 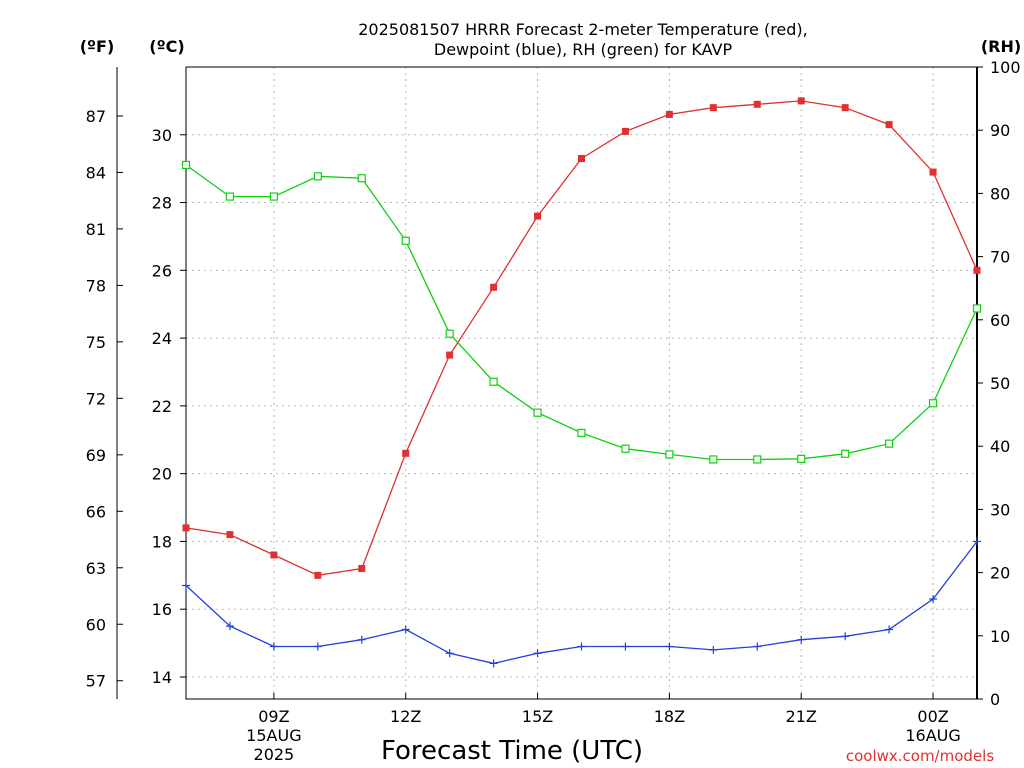 I want to click on x-tick-label: 15AUG, so click(x=273, y=735).